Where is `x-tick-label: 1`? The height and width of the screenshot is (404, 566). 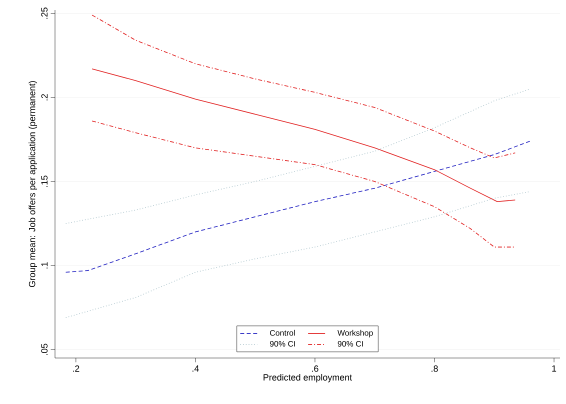 x-tick-label: 1 is located at coordinates (554, 368).